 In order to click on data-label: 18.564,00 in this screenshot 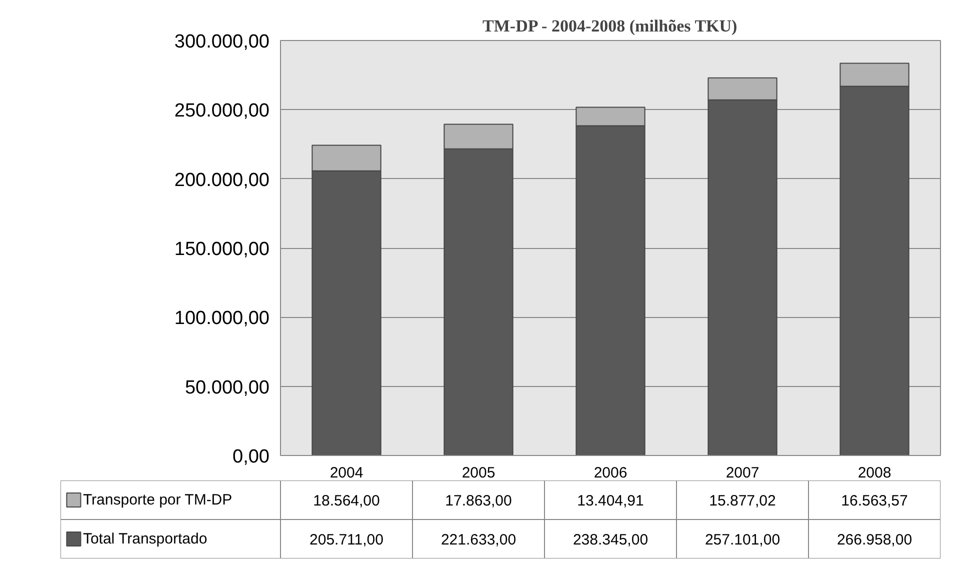, I will do `click(346, 501)`.